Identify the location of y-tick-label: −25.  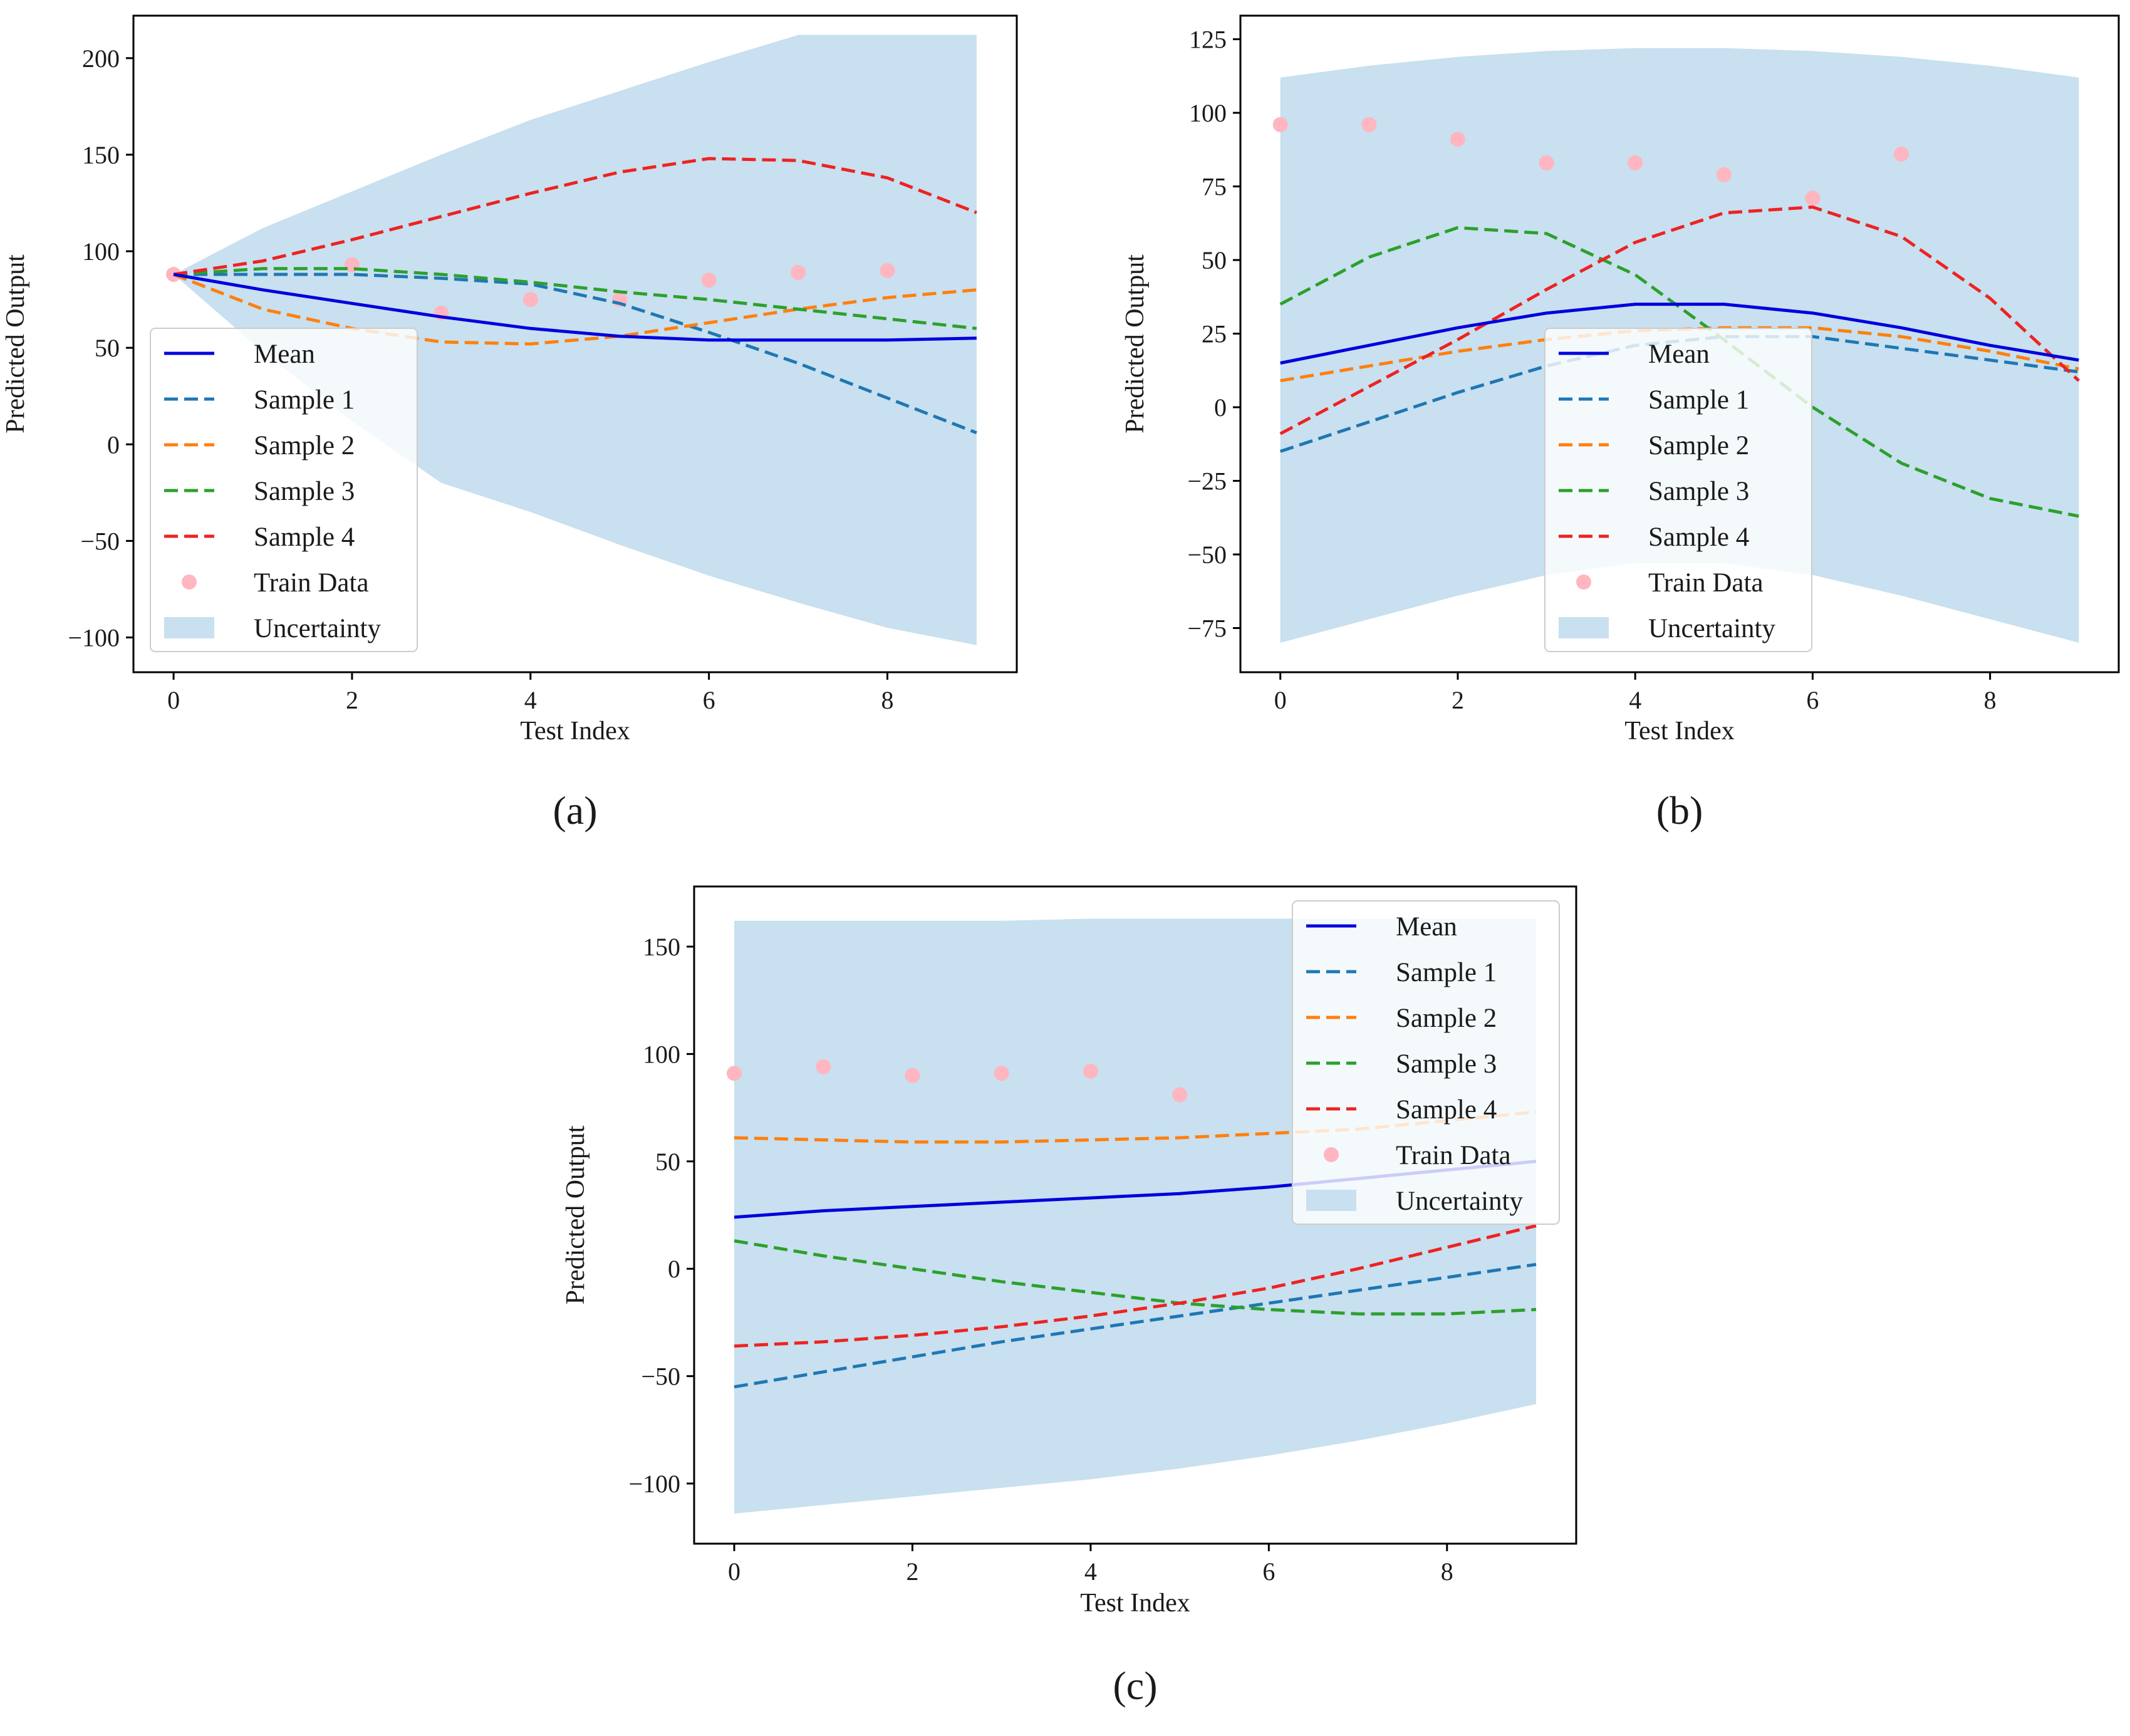
(1207, 481).